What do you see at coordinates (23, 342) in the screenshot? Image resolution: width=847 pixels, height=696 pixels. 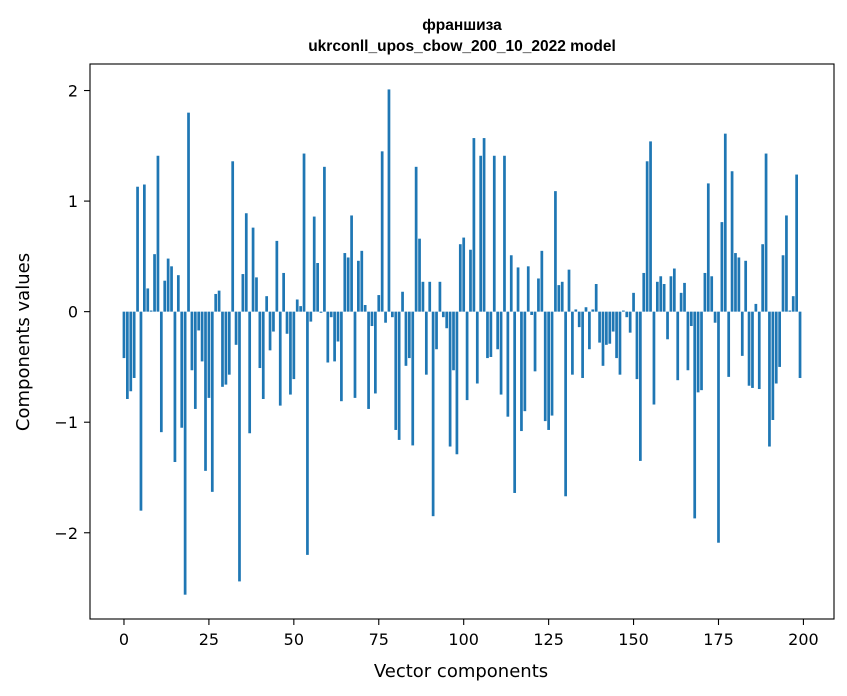 I see `y-axis-label: Components values` at bounding box center [23, 342].